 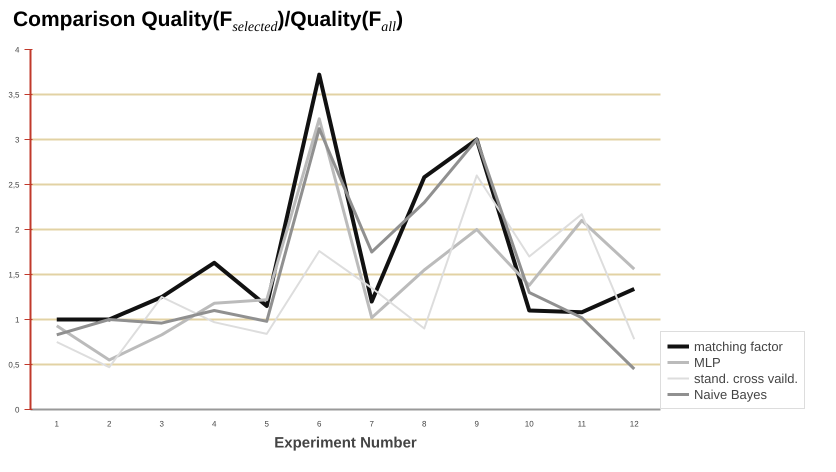 What do you see at coordinates (162, 424) in the screenshot?
I see `x-tick-label: 3` at bounding box center [162, 424].